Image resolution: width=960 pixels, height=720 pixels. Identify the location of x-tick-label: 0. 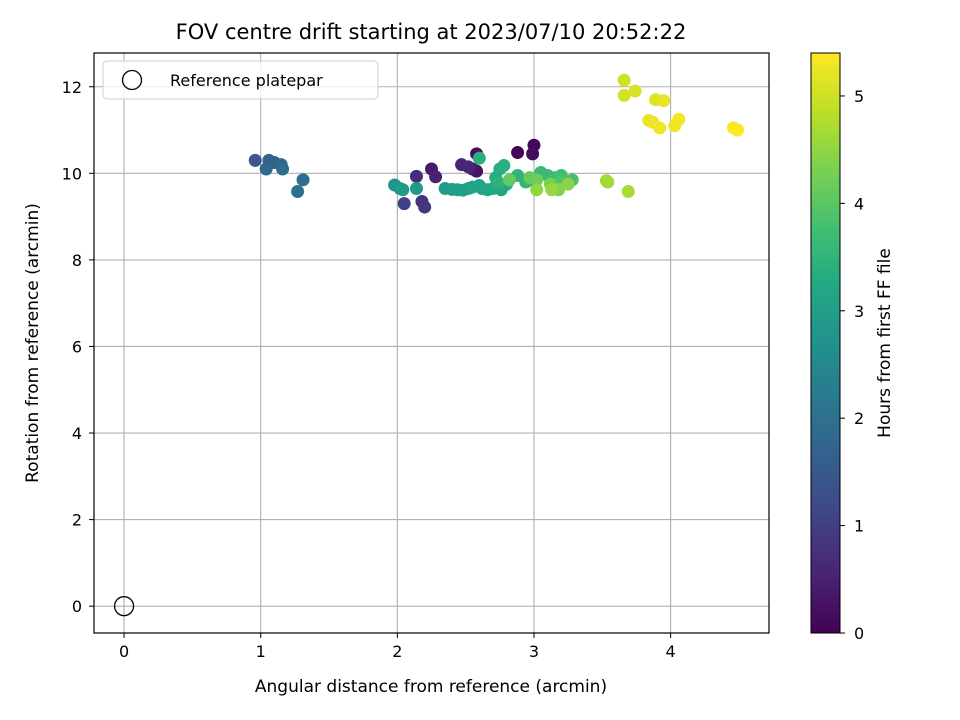
(124, 651).